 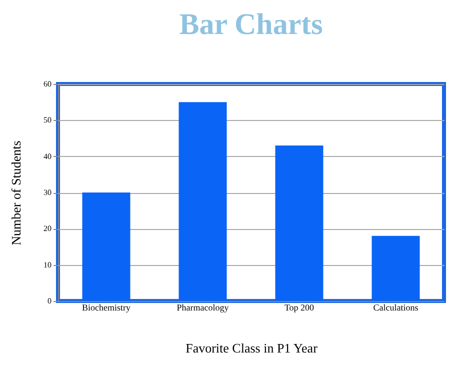 I want to click on y-axis-title: Number of Students, so click(x=16, y=193).